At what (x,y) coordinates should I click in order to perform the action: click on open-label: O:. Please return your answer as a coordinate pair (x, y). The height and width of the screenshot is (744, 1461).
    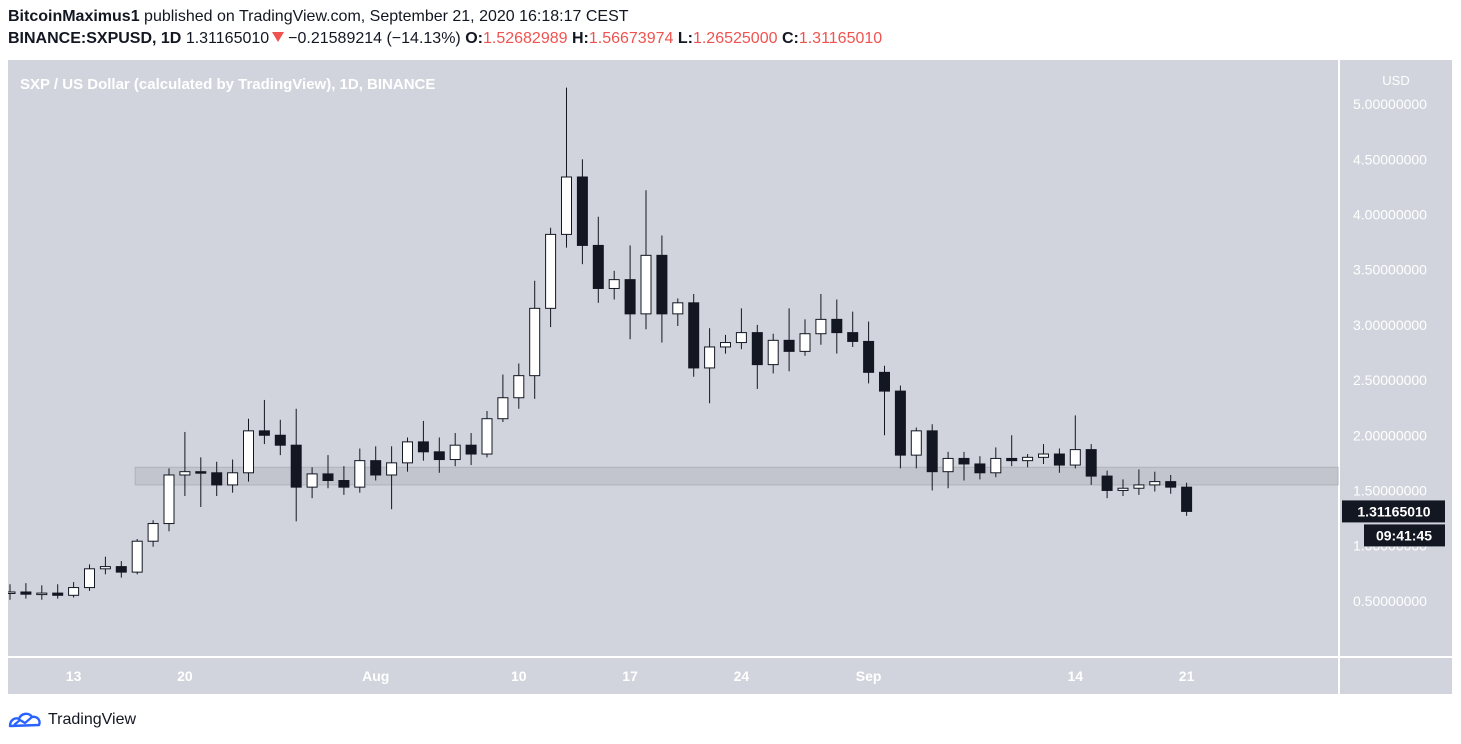
    Looking at the image, I should click on (474, 38).